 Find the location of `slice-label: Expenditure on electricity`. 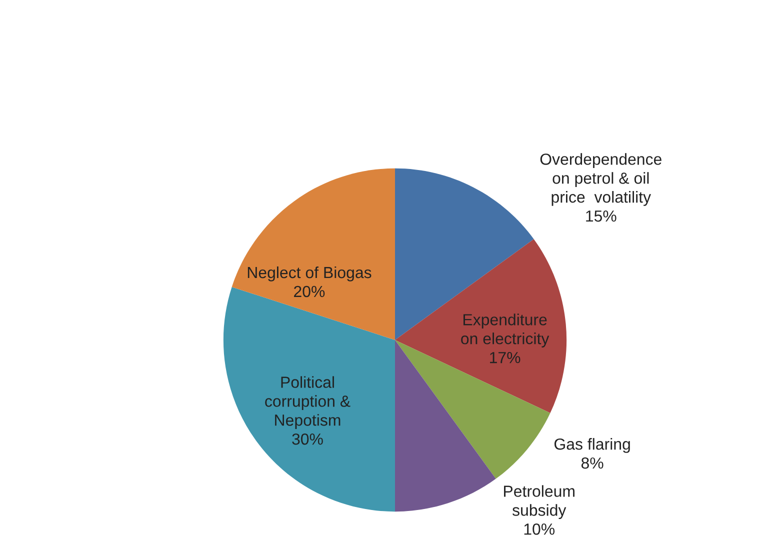

slice-label: Expenditure on electricity is located at coordinates (505, 331).